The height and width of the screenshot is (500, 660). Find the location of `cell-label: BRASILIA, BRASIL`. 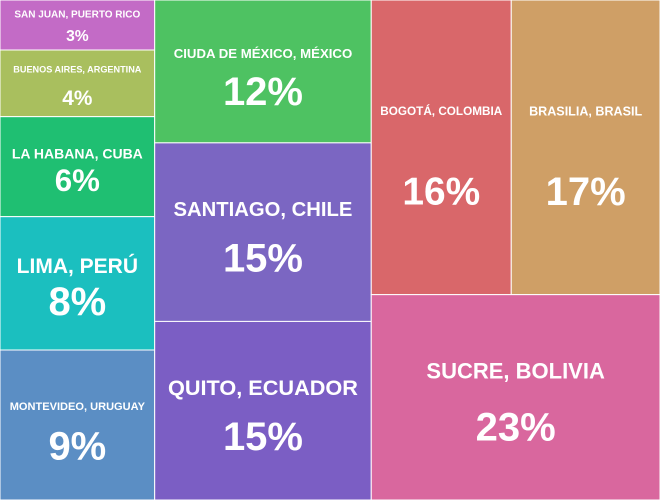

cell-label: BRASILIA, BRASIL is located at coordinates (585, 111).